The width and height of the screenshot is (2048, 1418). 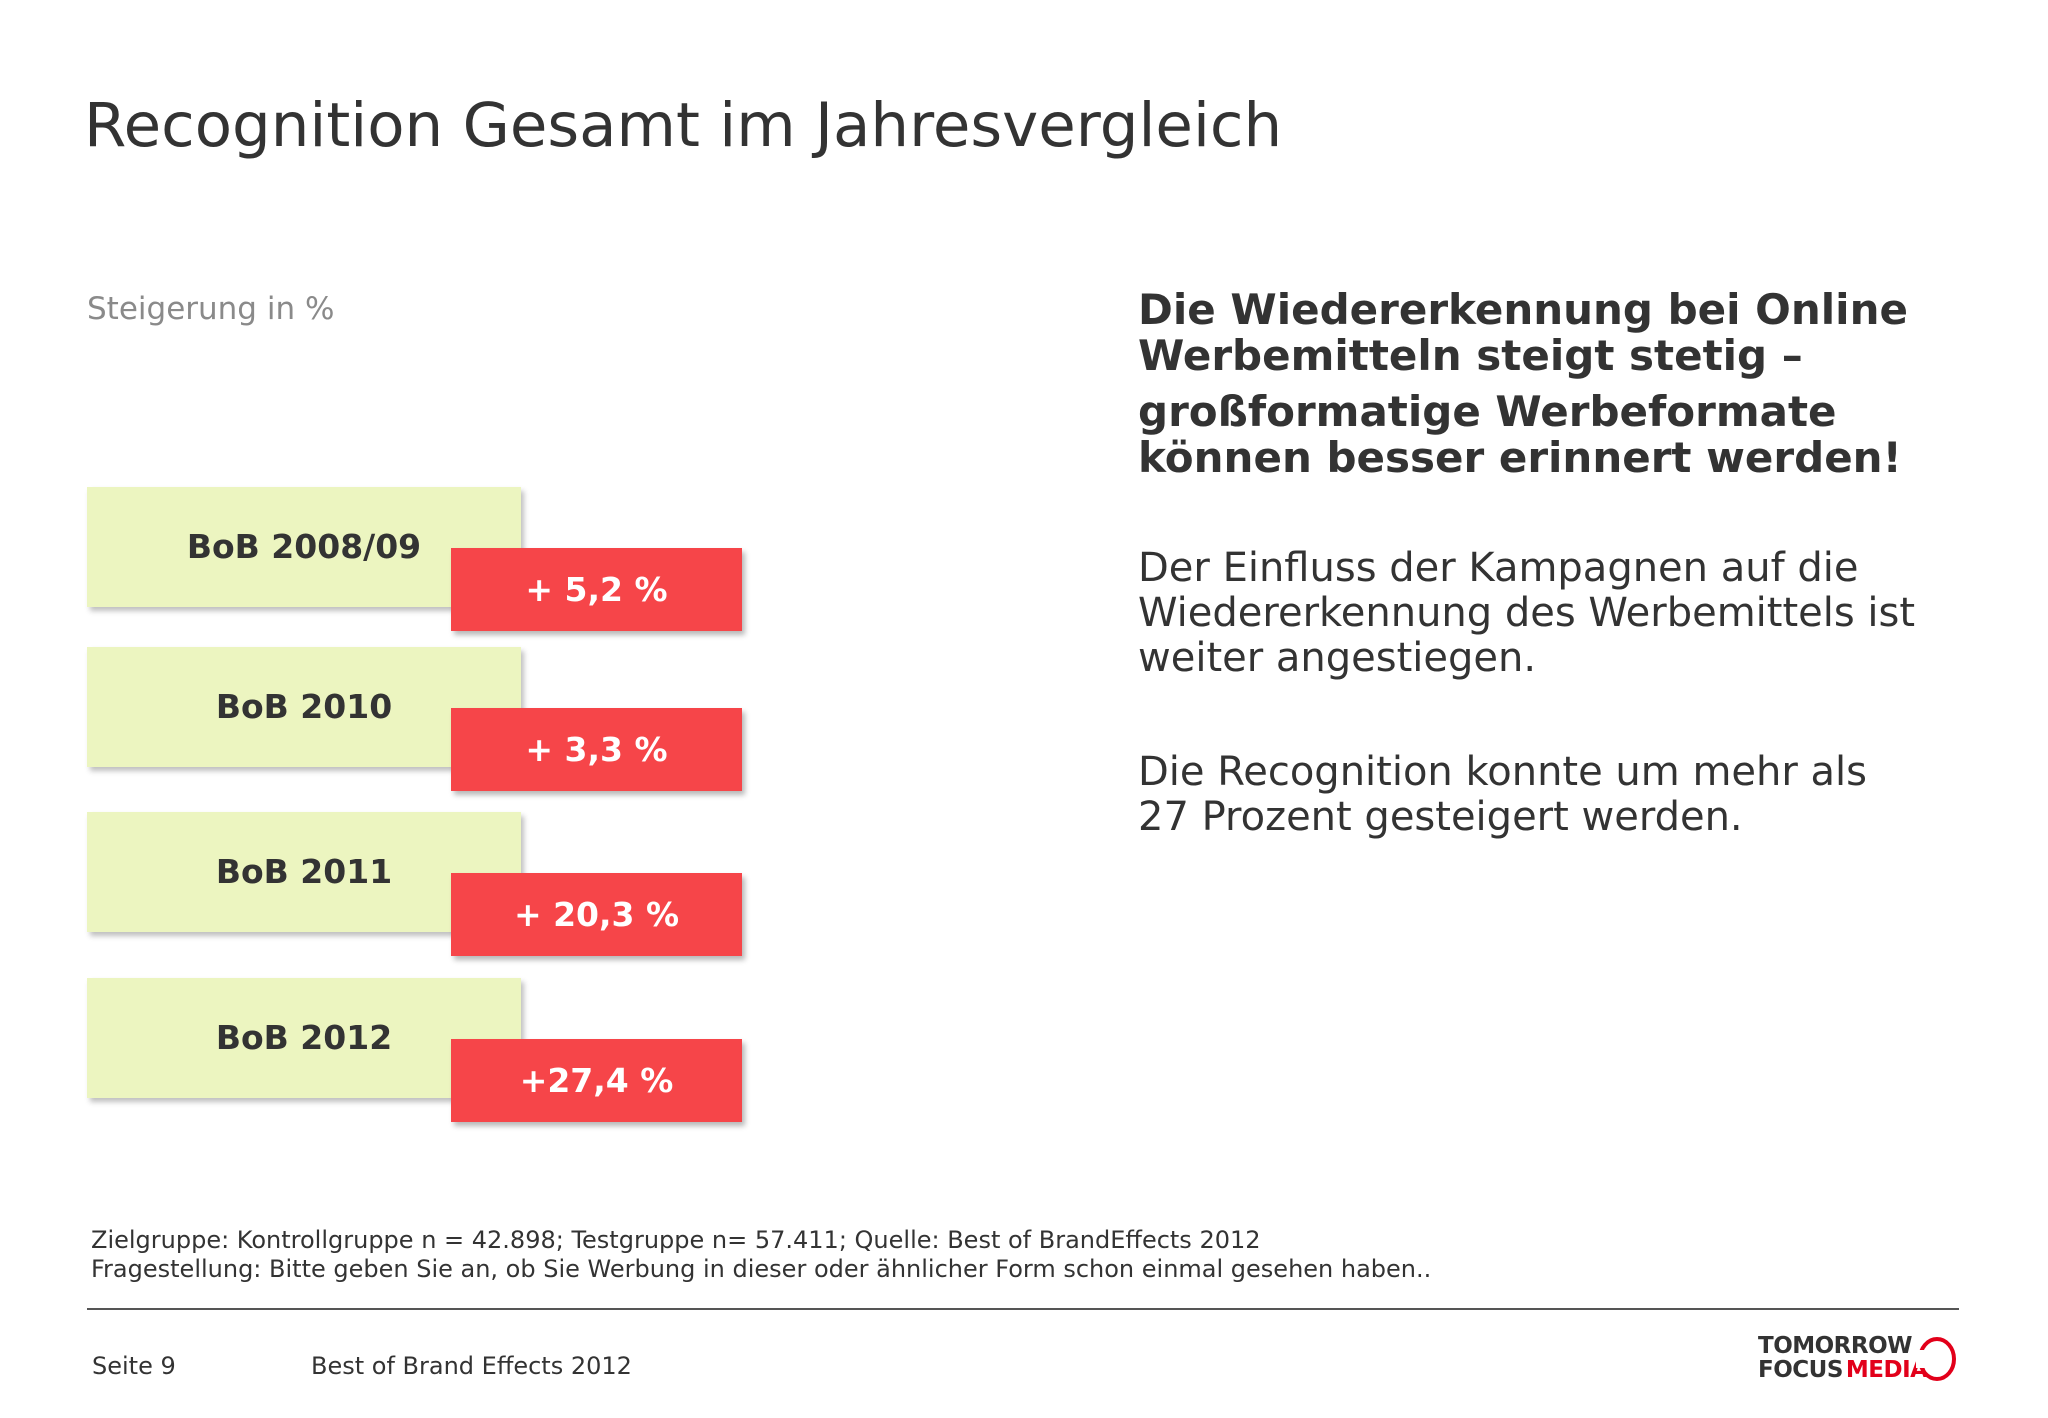 I want to click on row-value: + 3,3 %, so click(x=596, y=749).